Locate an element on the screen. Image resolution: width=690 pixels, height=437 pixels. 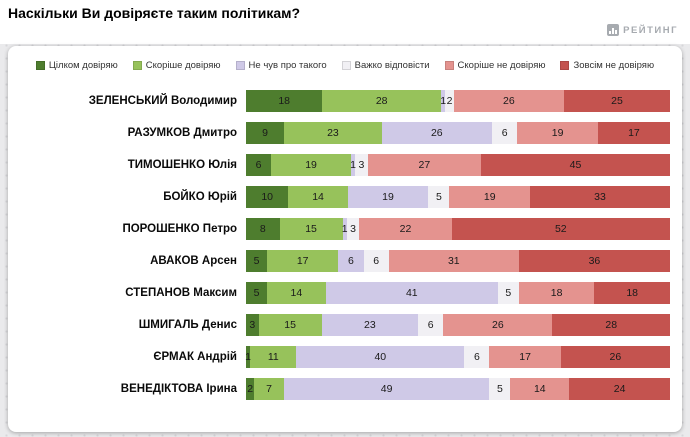
bar-segment: 41 is located at coordinates (411, 293).